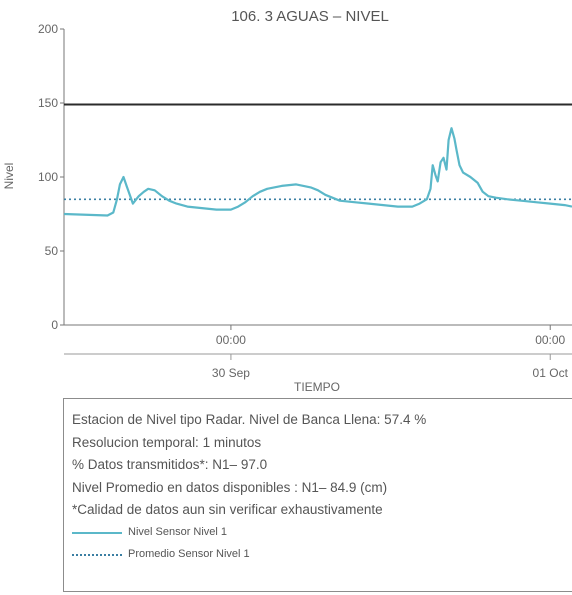 Image resolution: width=572 pixels, height=595 pixels. What do you see at coordinates (551, 373) in the screenshot?
I see `x-tick-date-label: 01 Oct` at bounding box center [551, 373].